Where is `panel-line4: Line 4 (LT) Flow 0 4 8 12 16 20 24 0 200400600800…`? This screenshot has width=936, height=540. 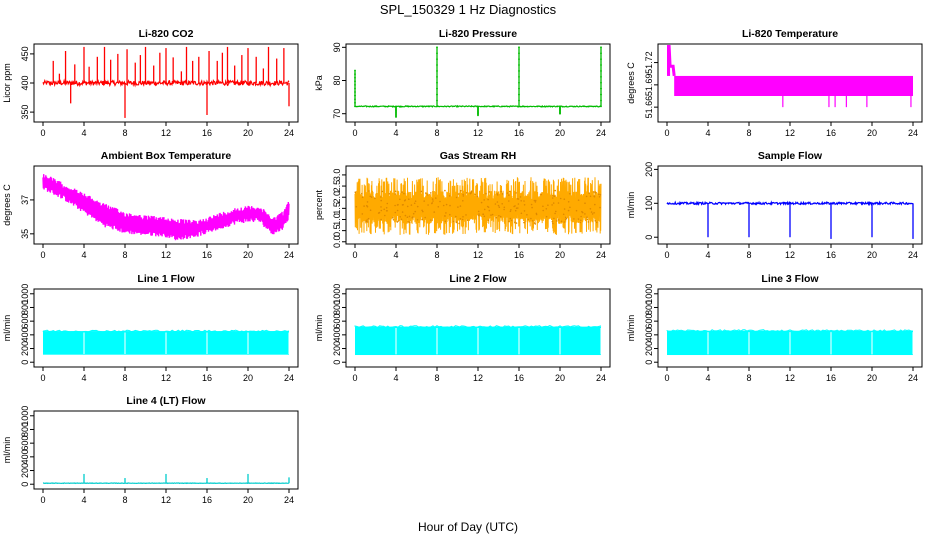 panel-line4: Line 4 (LT) Flow 0 4 8 12 16 20 24 0 200400600800… is located at coordinates (150, 450).